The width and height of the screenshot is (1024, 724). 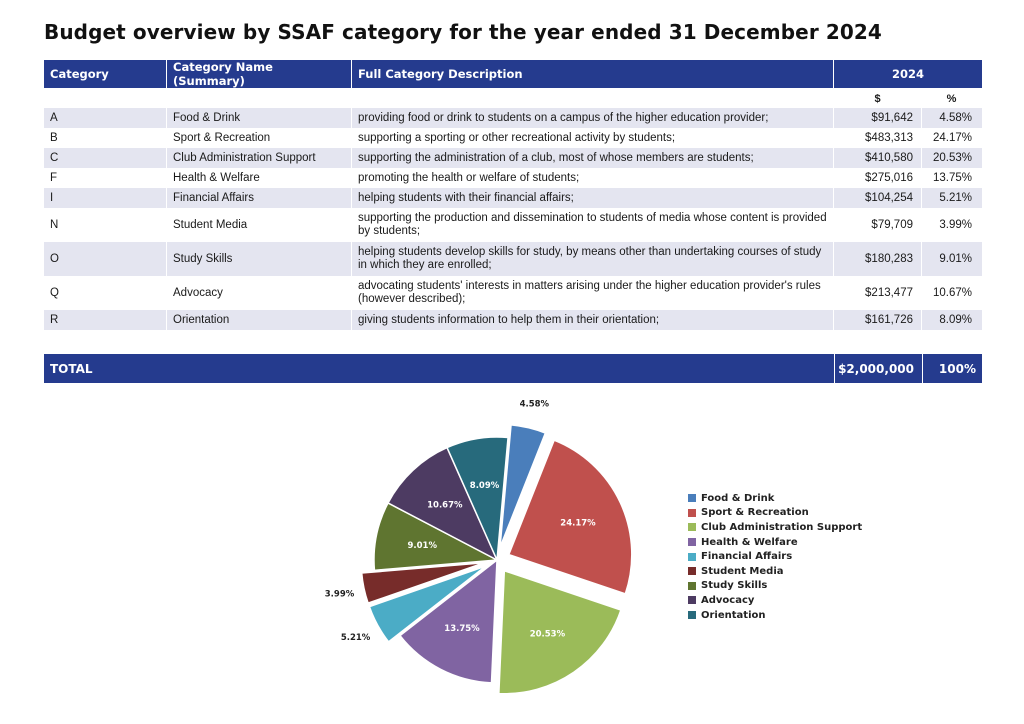 What do you see at coordinates (105, 225) in the screenshot?
I see `cell-category: N` at bounding box center [105, 225].